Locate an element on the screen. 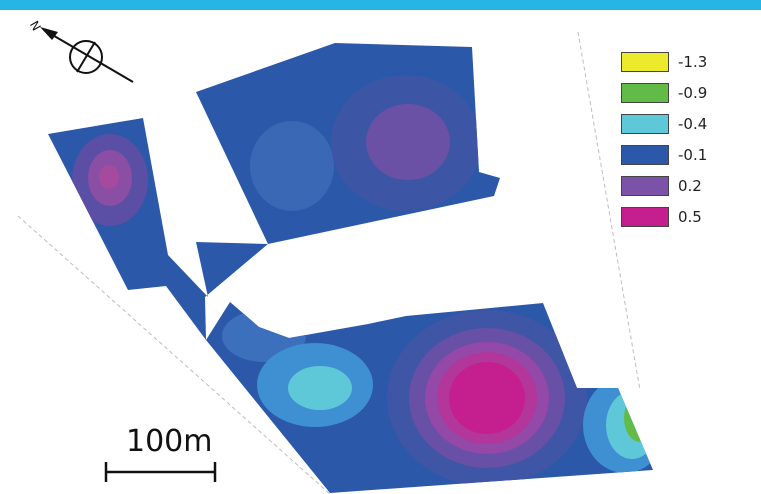  legend-label: -1.3 is located at coordinates (693, 62).